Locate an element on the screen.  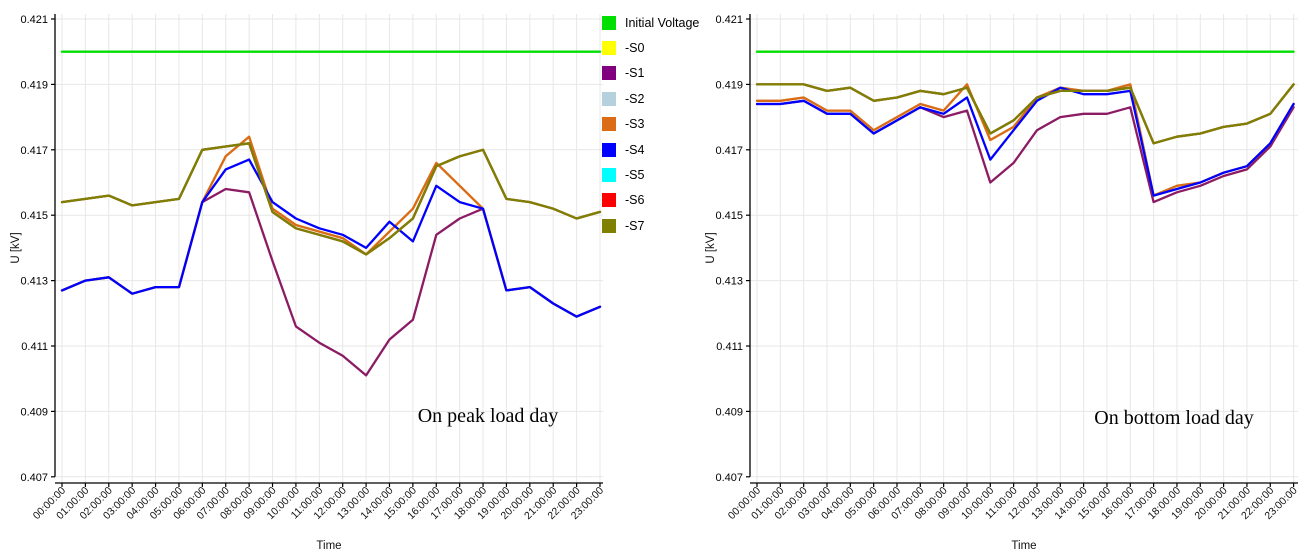
legend-item--s0: -S0 is located at coordinates (650, 47).